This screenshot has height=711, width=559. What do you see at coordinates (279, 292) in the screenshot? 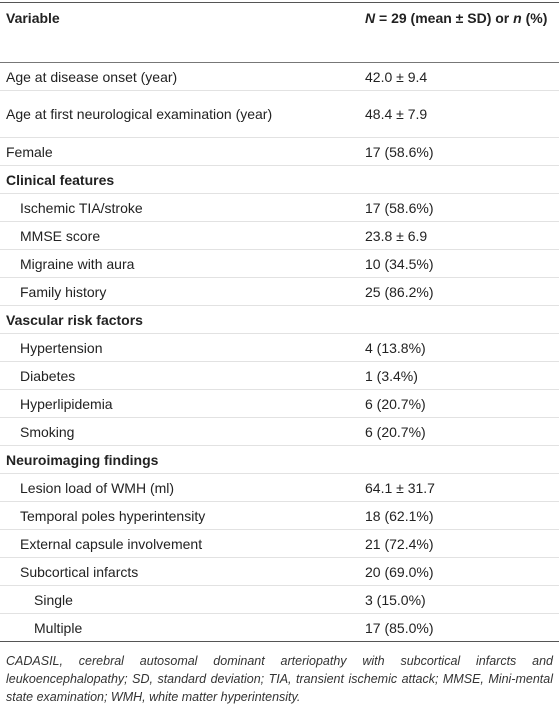
I see `table-row: Family history 25 (86.2%)` at bounding box center [279, 292].